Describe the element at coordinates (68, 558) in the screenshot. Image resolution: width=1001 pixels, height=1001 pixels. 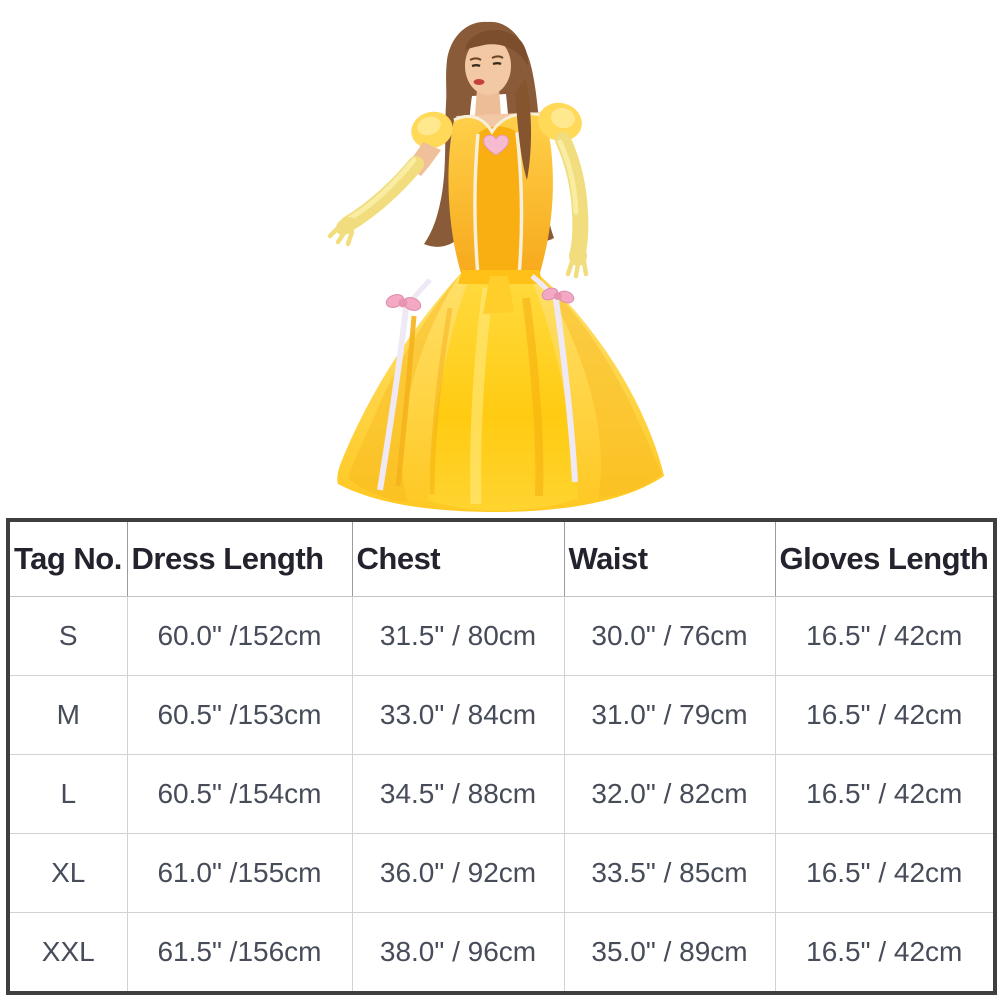
I see `column-header-tag-no: Tag No.` at that location.